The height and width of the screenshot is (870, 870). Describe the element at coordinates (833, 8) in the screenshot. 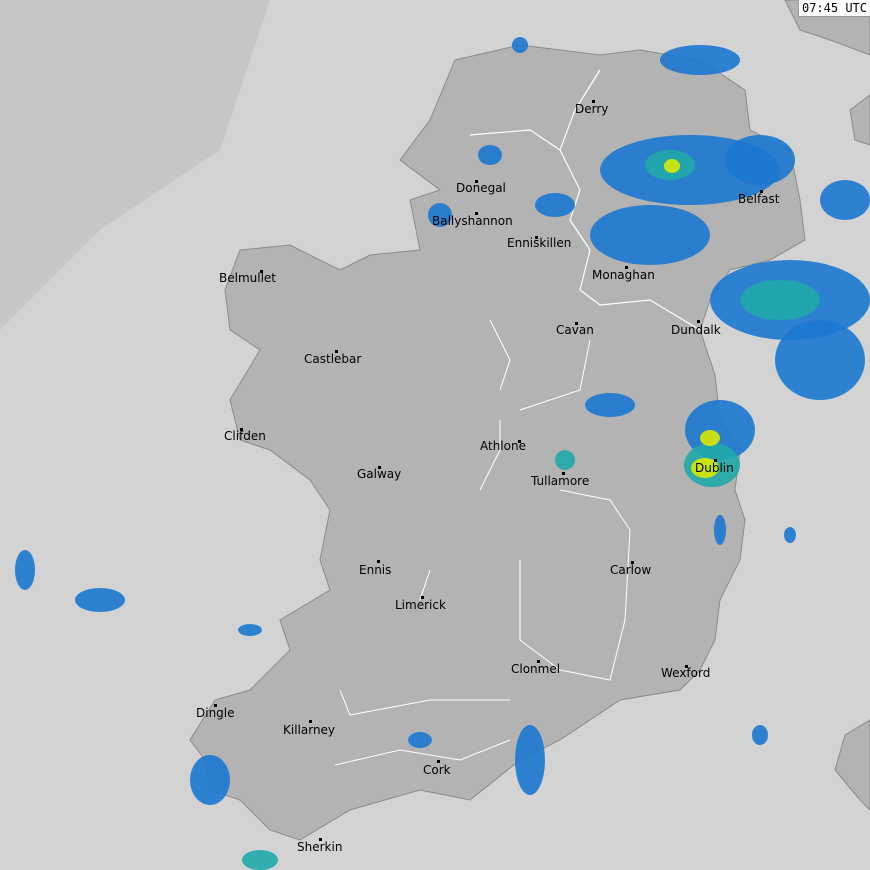

I see `timestamp: 07:45 UTC` at that location.